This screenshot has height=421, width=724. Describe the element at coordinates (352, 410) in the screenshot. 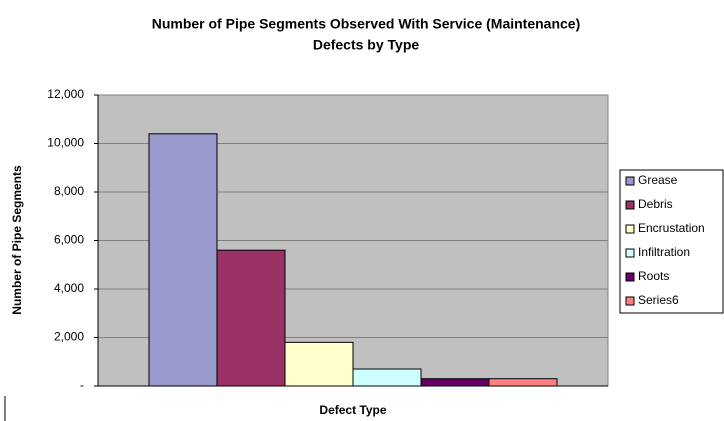

I see `x-axis-label: Defect Type` at that location.